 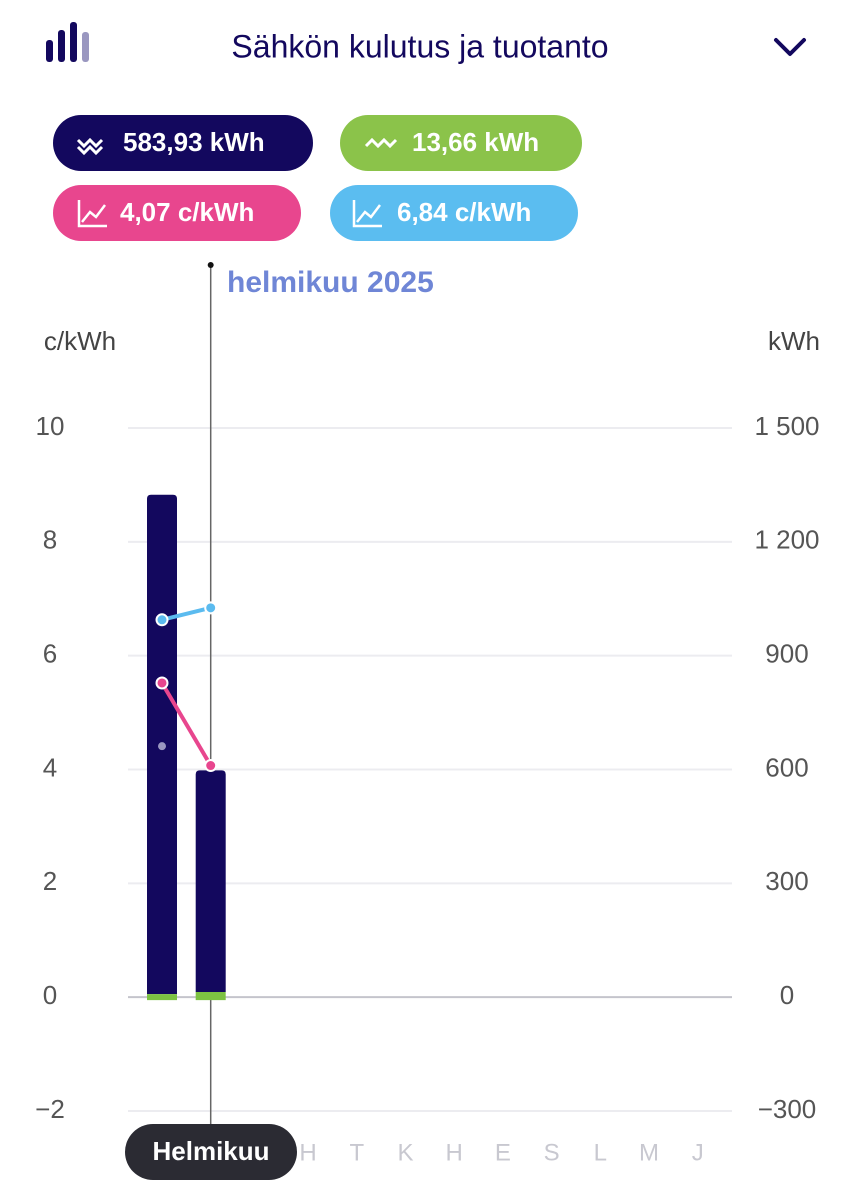 I want to click on pill-market-price: 6,84 c/kWh, so click(x=454, y=213).